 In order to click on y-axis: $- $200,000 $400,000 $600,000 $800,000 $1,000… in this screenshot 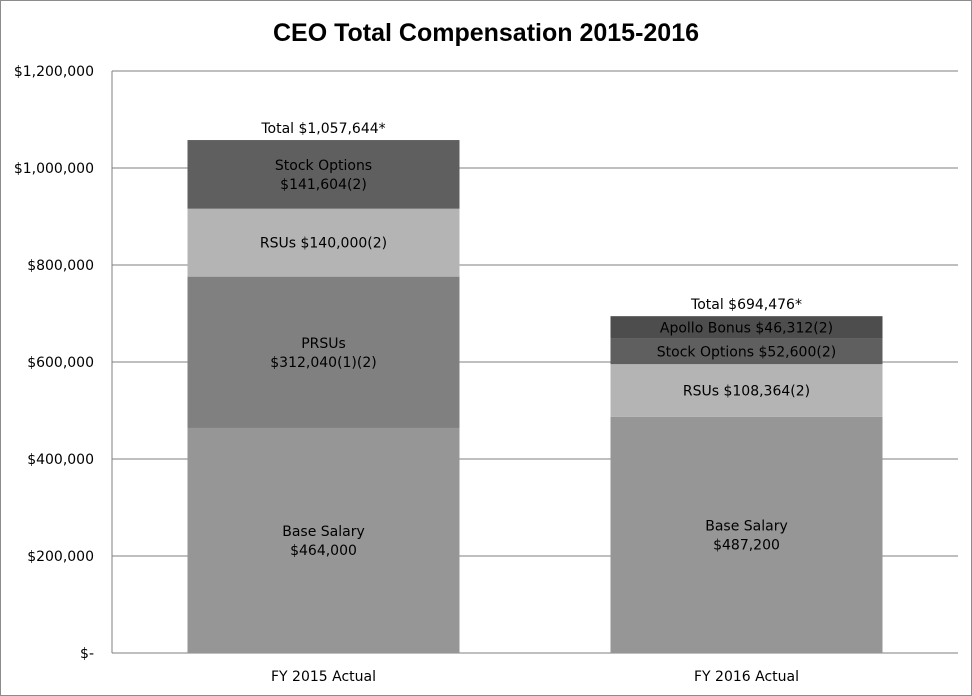, I will do `click(63, 363)`.